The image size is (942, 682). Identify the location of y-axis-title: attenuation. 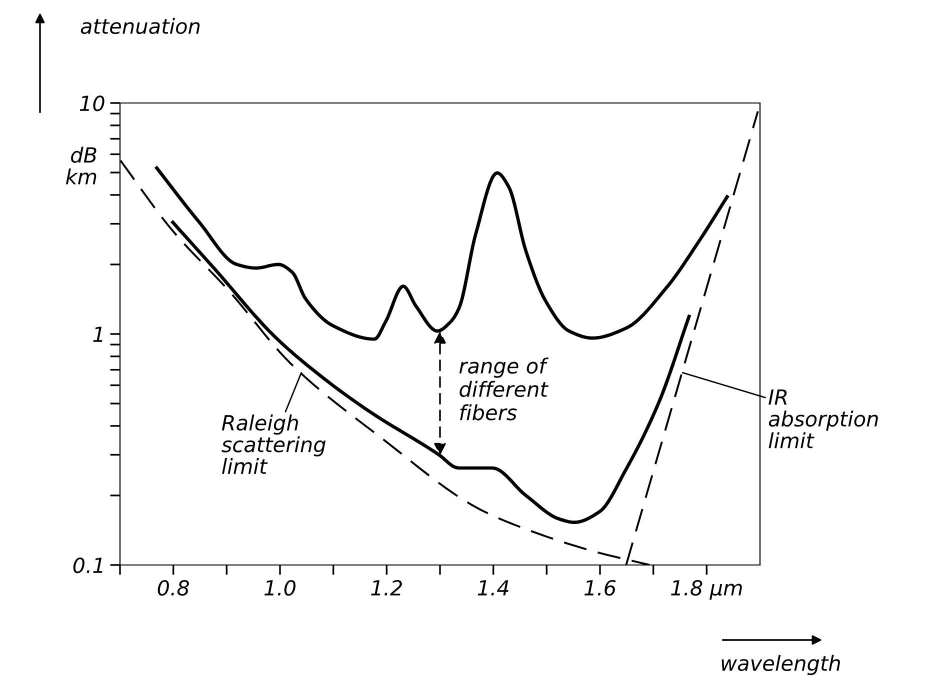
(140, 26).